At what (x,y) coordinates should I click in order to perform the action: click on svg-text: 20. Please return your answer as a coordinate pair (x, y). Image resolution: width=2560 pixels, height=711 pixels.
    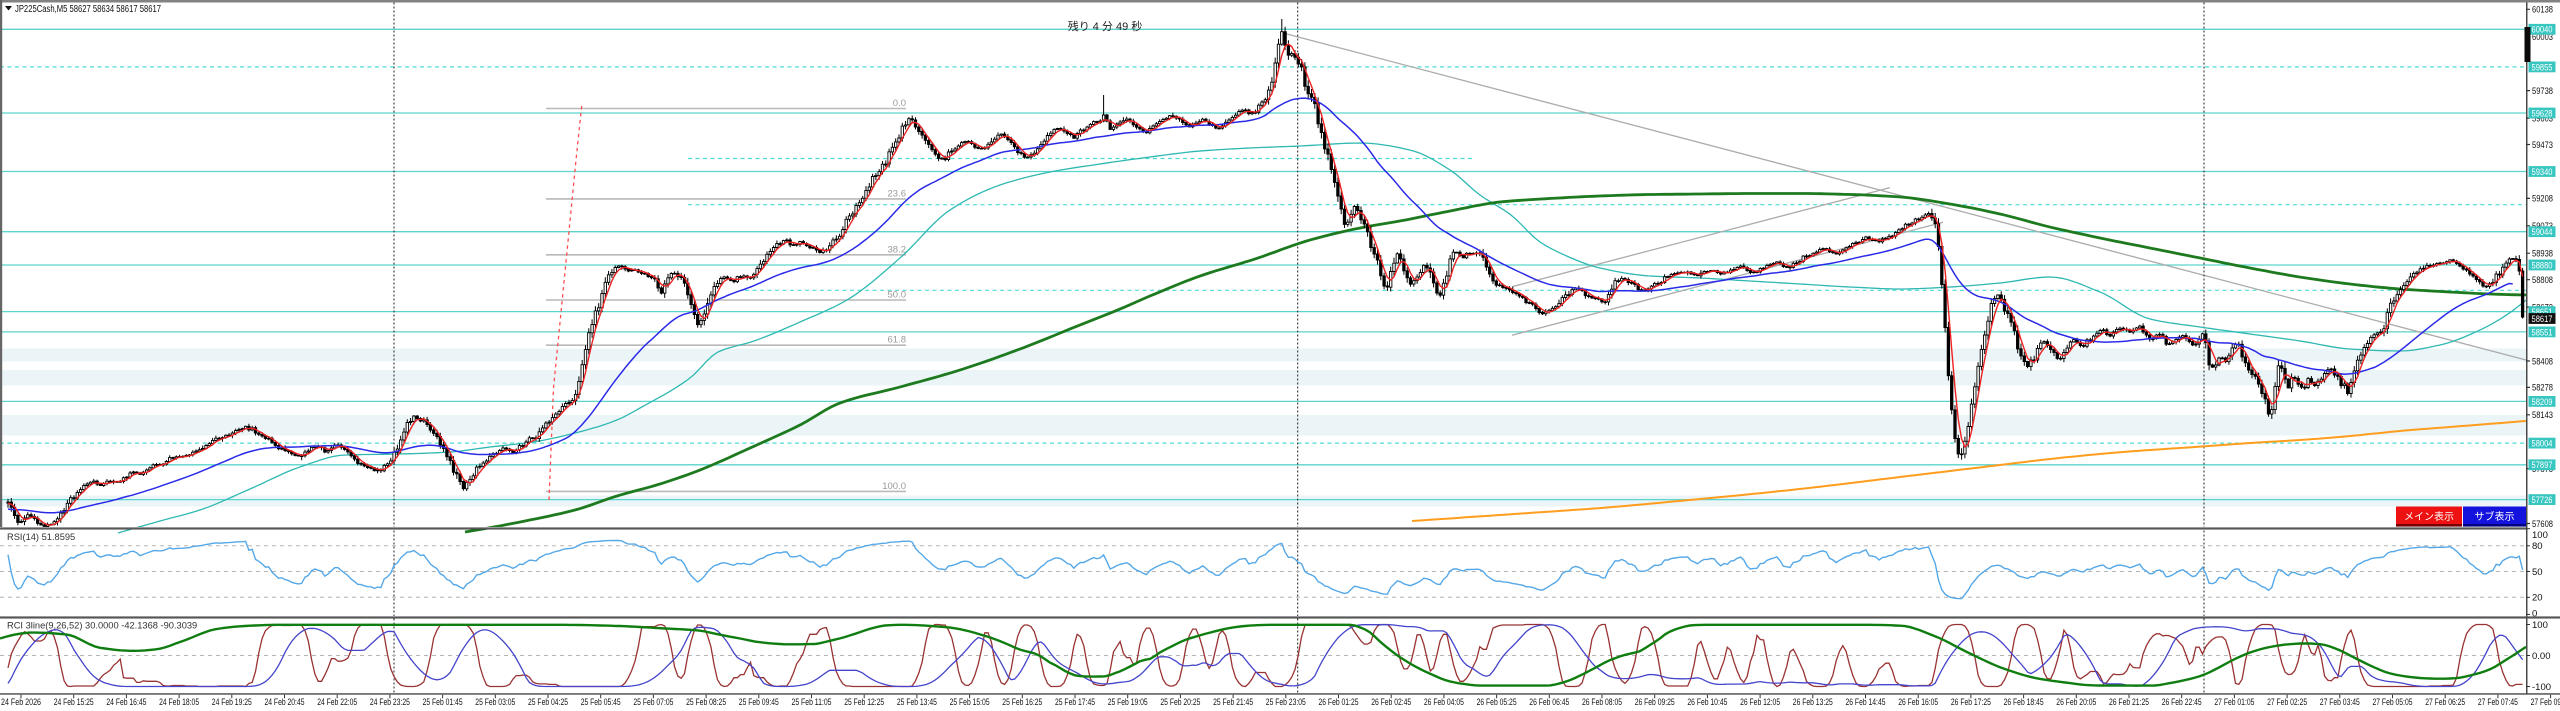
    Looking at the image, I should click on (2537, 598).